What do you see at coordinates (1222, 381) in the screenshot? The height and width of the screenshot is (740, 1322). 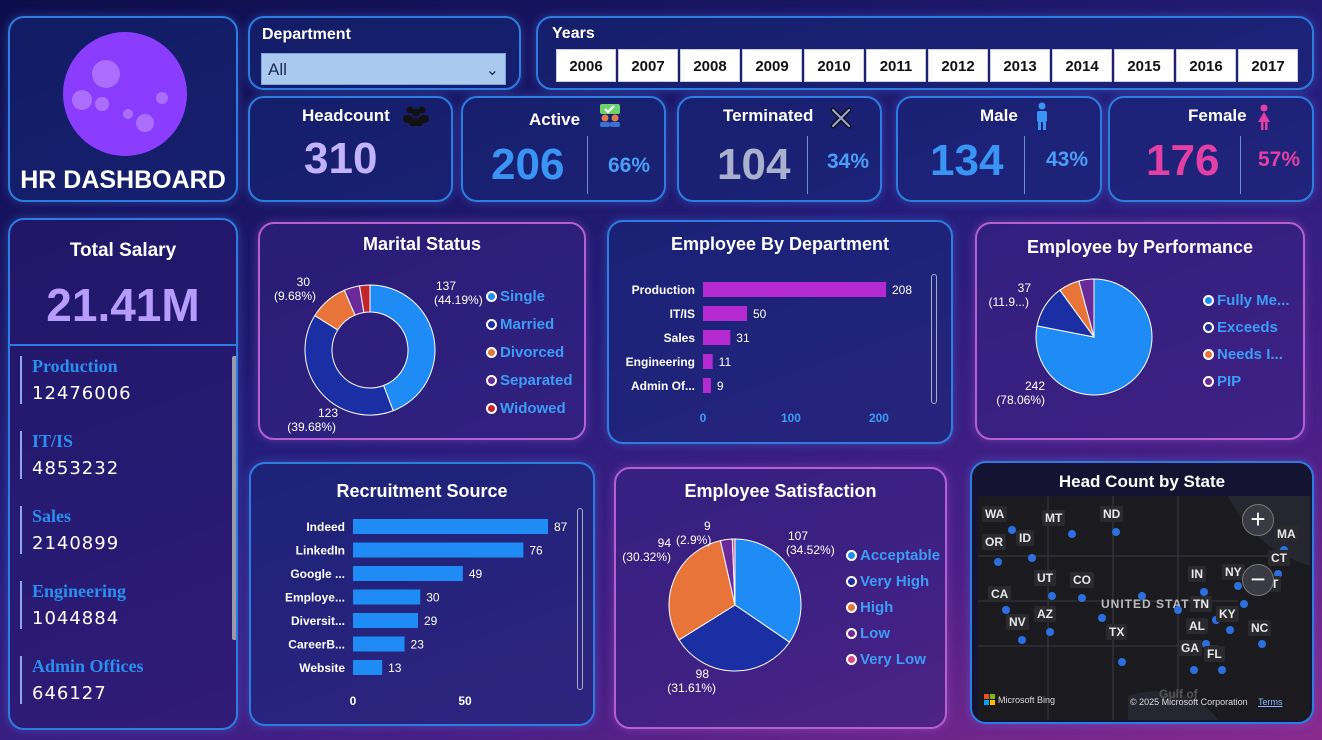 I see `legend-item: PIP` at bounding box center [1222, 381].